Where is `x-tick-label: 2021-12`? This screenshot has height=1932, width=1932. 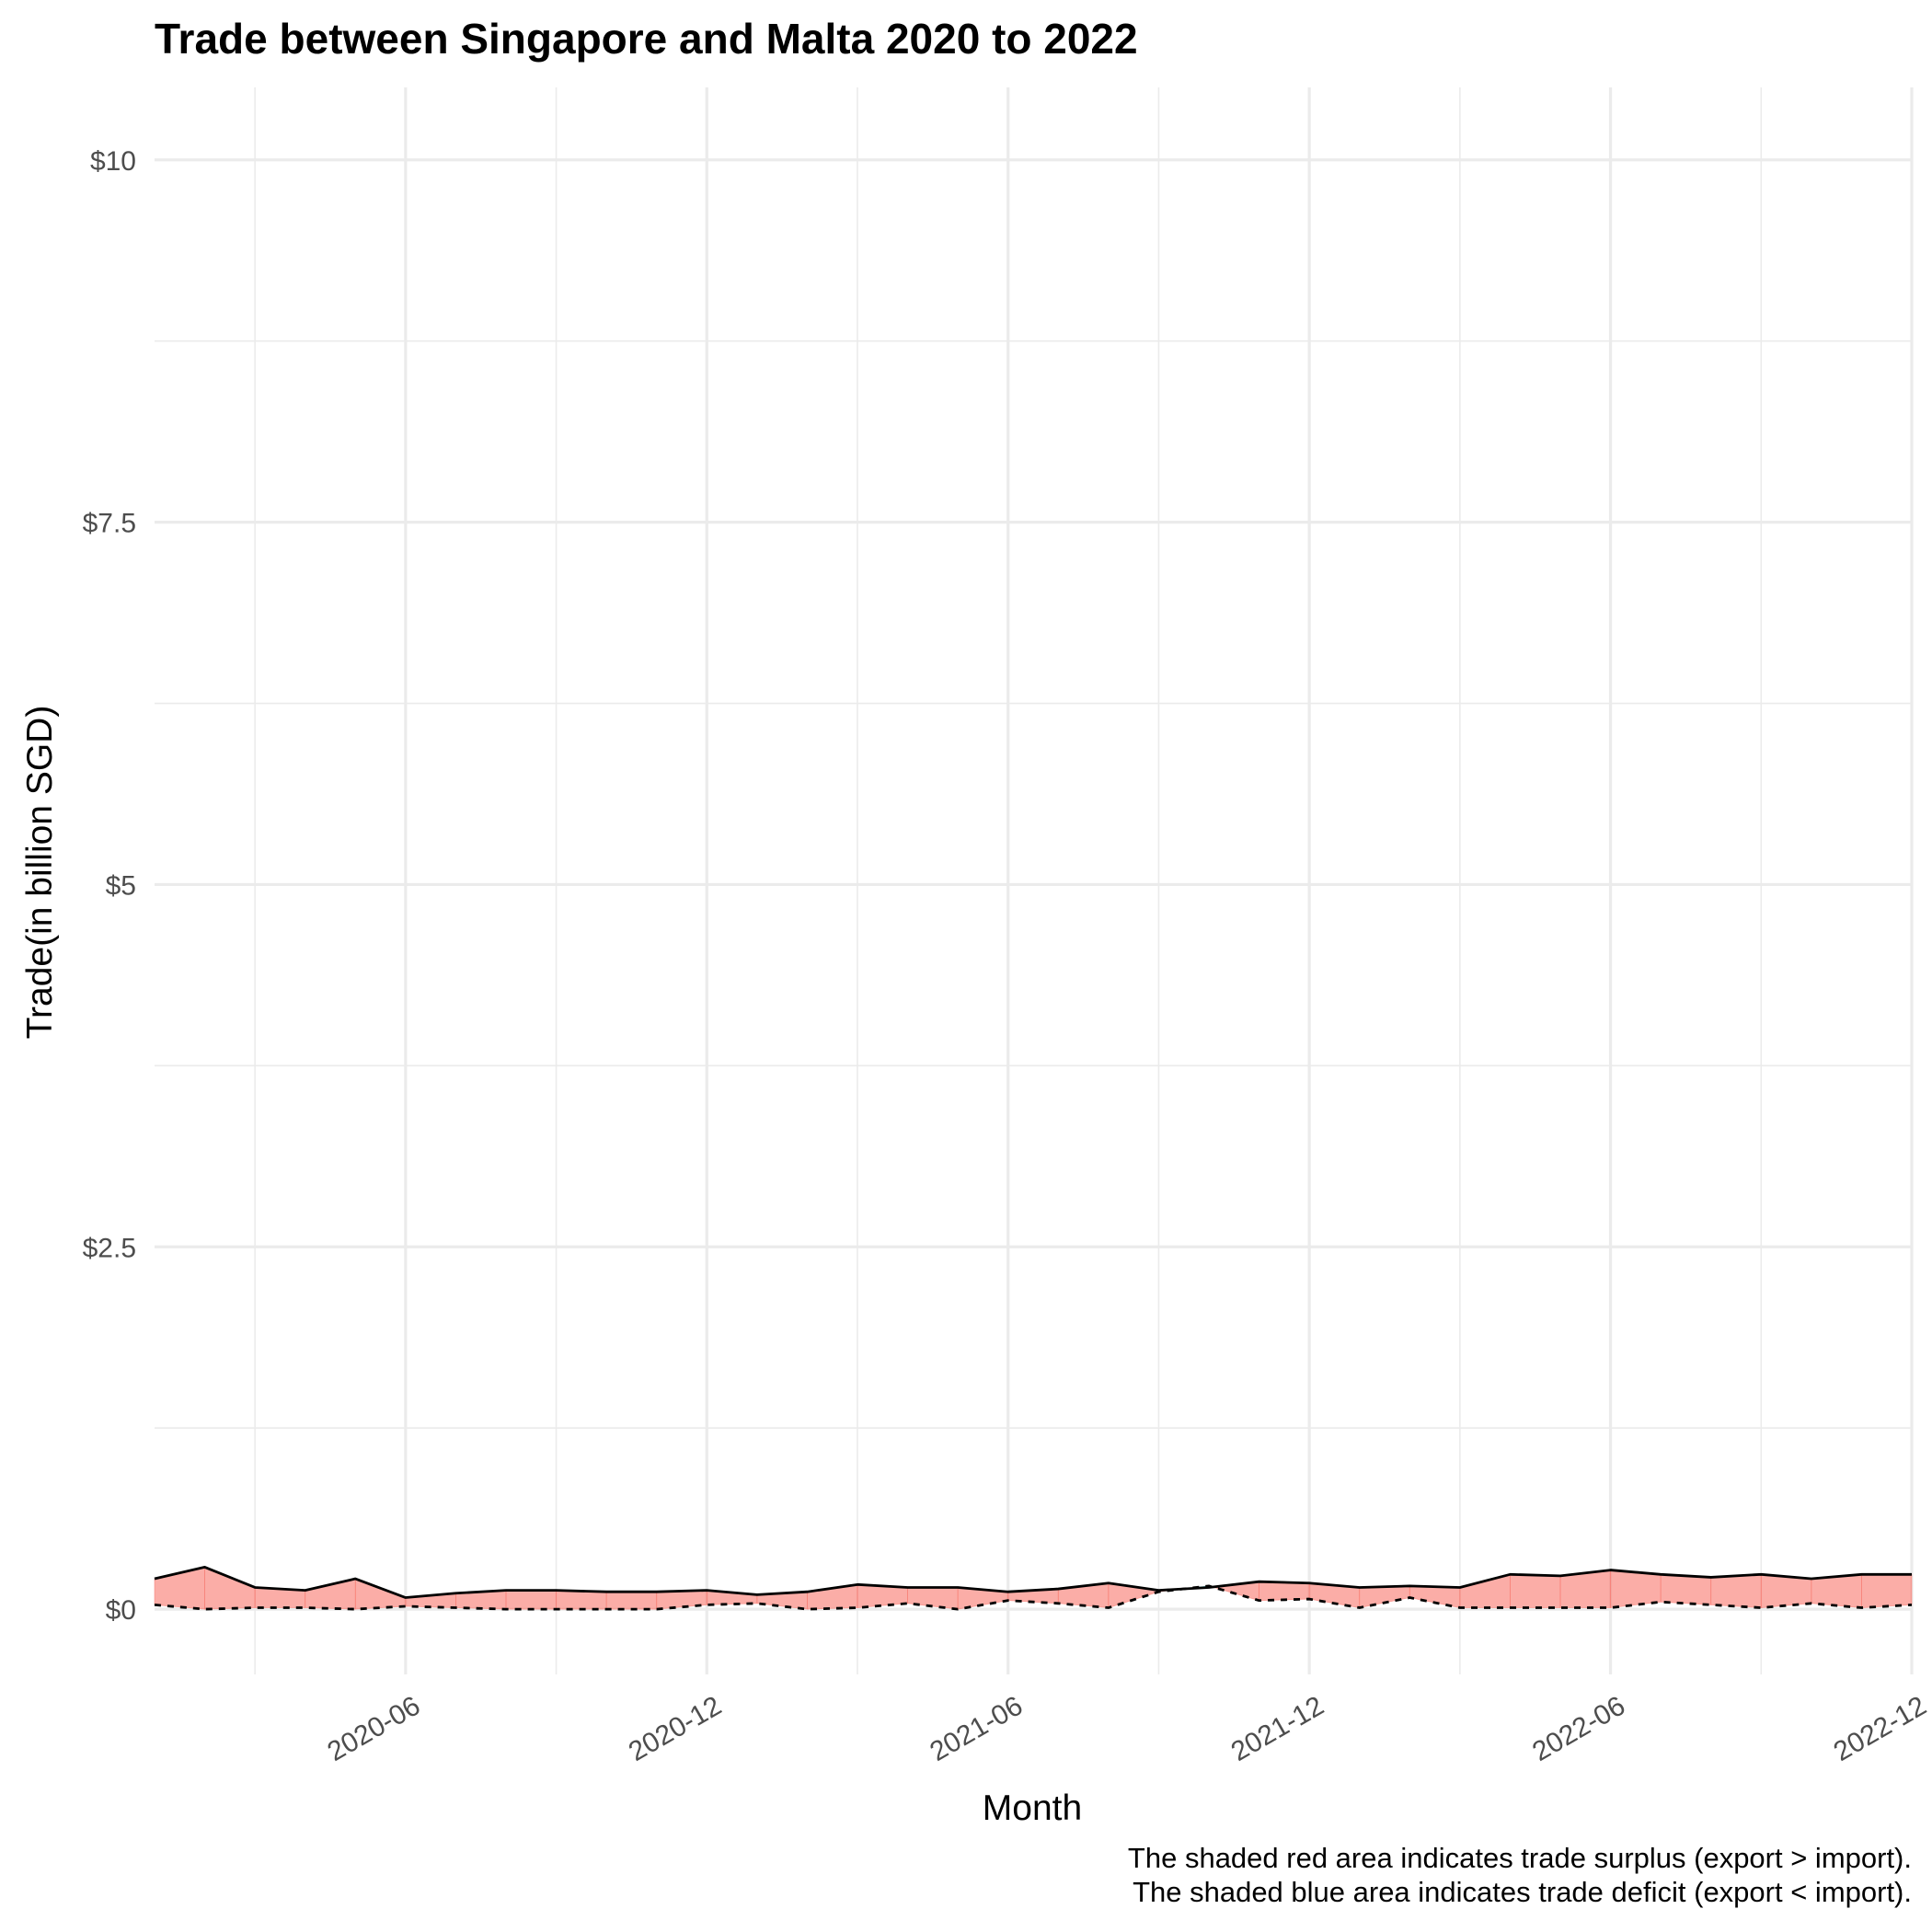 x-tick-label: 2021-12 is located at coordinates (1277, 1728).